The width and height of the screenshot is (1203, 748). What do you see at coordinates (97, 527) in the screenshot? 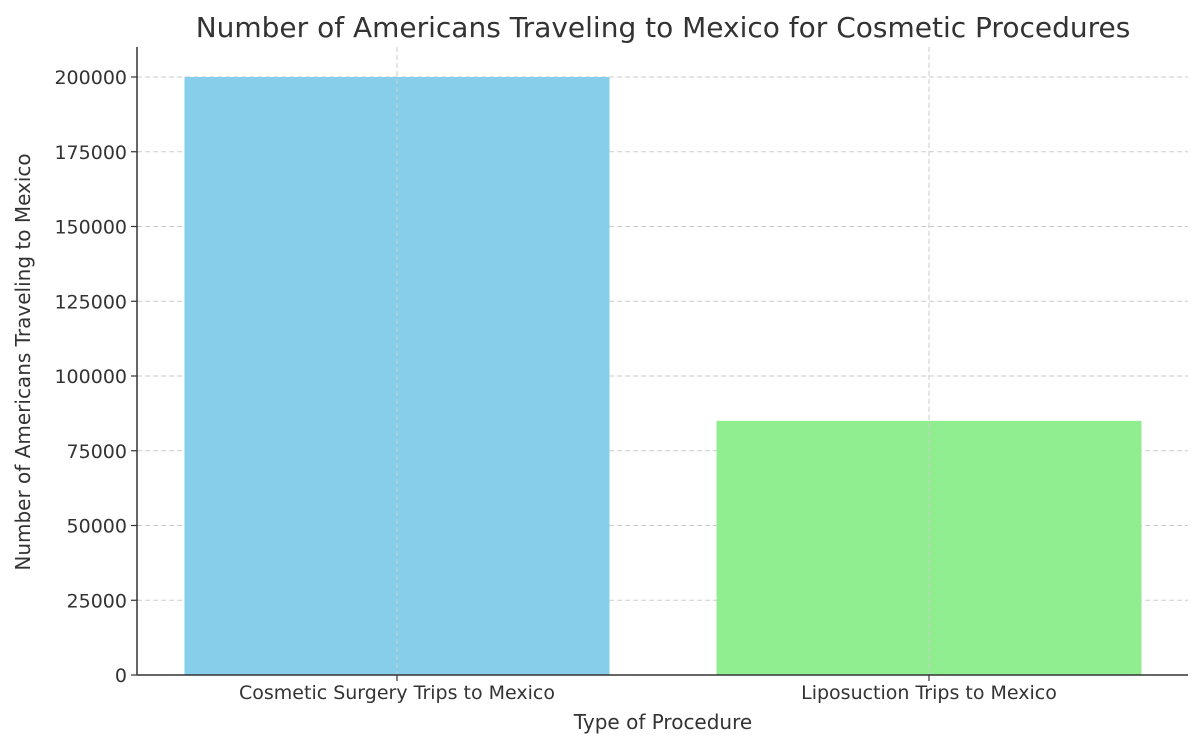
I see `y-tick-label: 50000` at bounding box center [97, 527].